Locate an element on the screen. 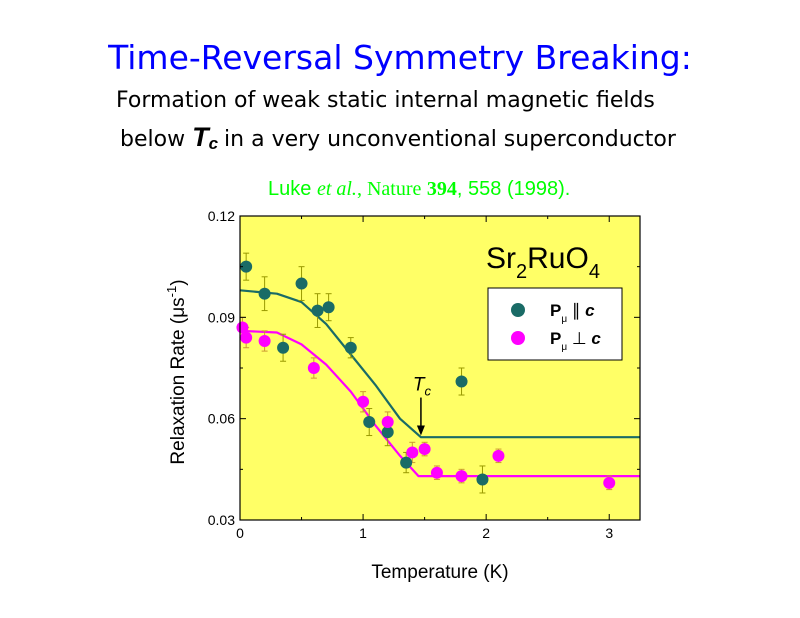 Image resolution: width=800 pixels, height=618 pixels. slide-title: Time-Reversal Symmetry Breaking: is located at coordinates (400, 57).